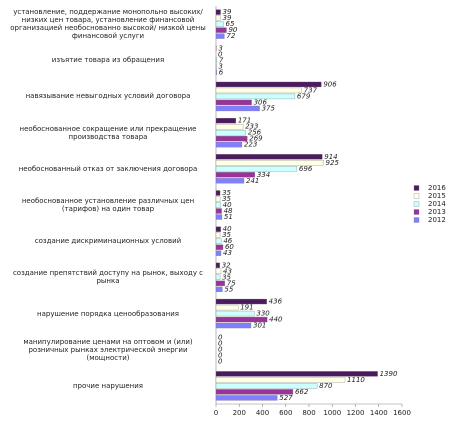 This screenshot has height=422, width=465. Describe the element at coordinates (239, 413) in the screenshot. I see `x-tick-label: 200` at that location.